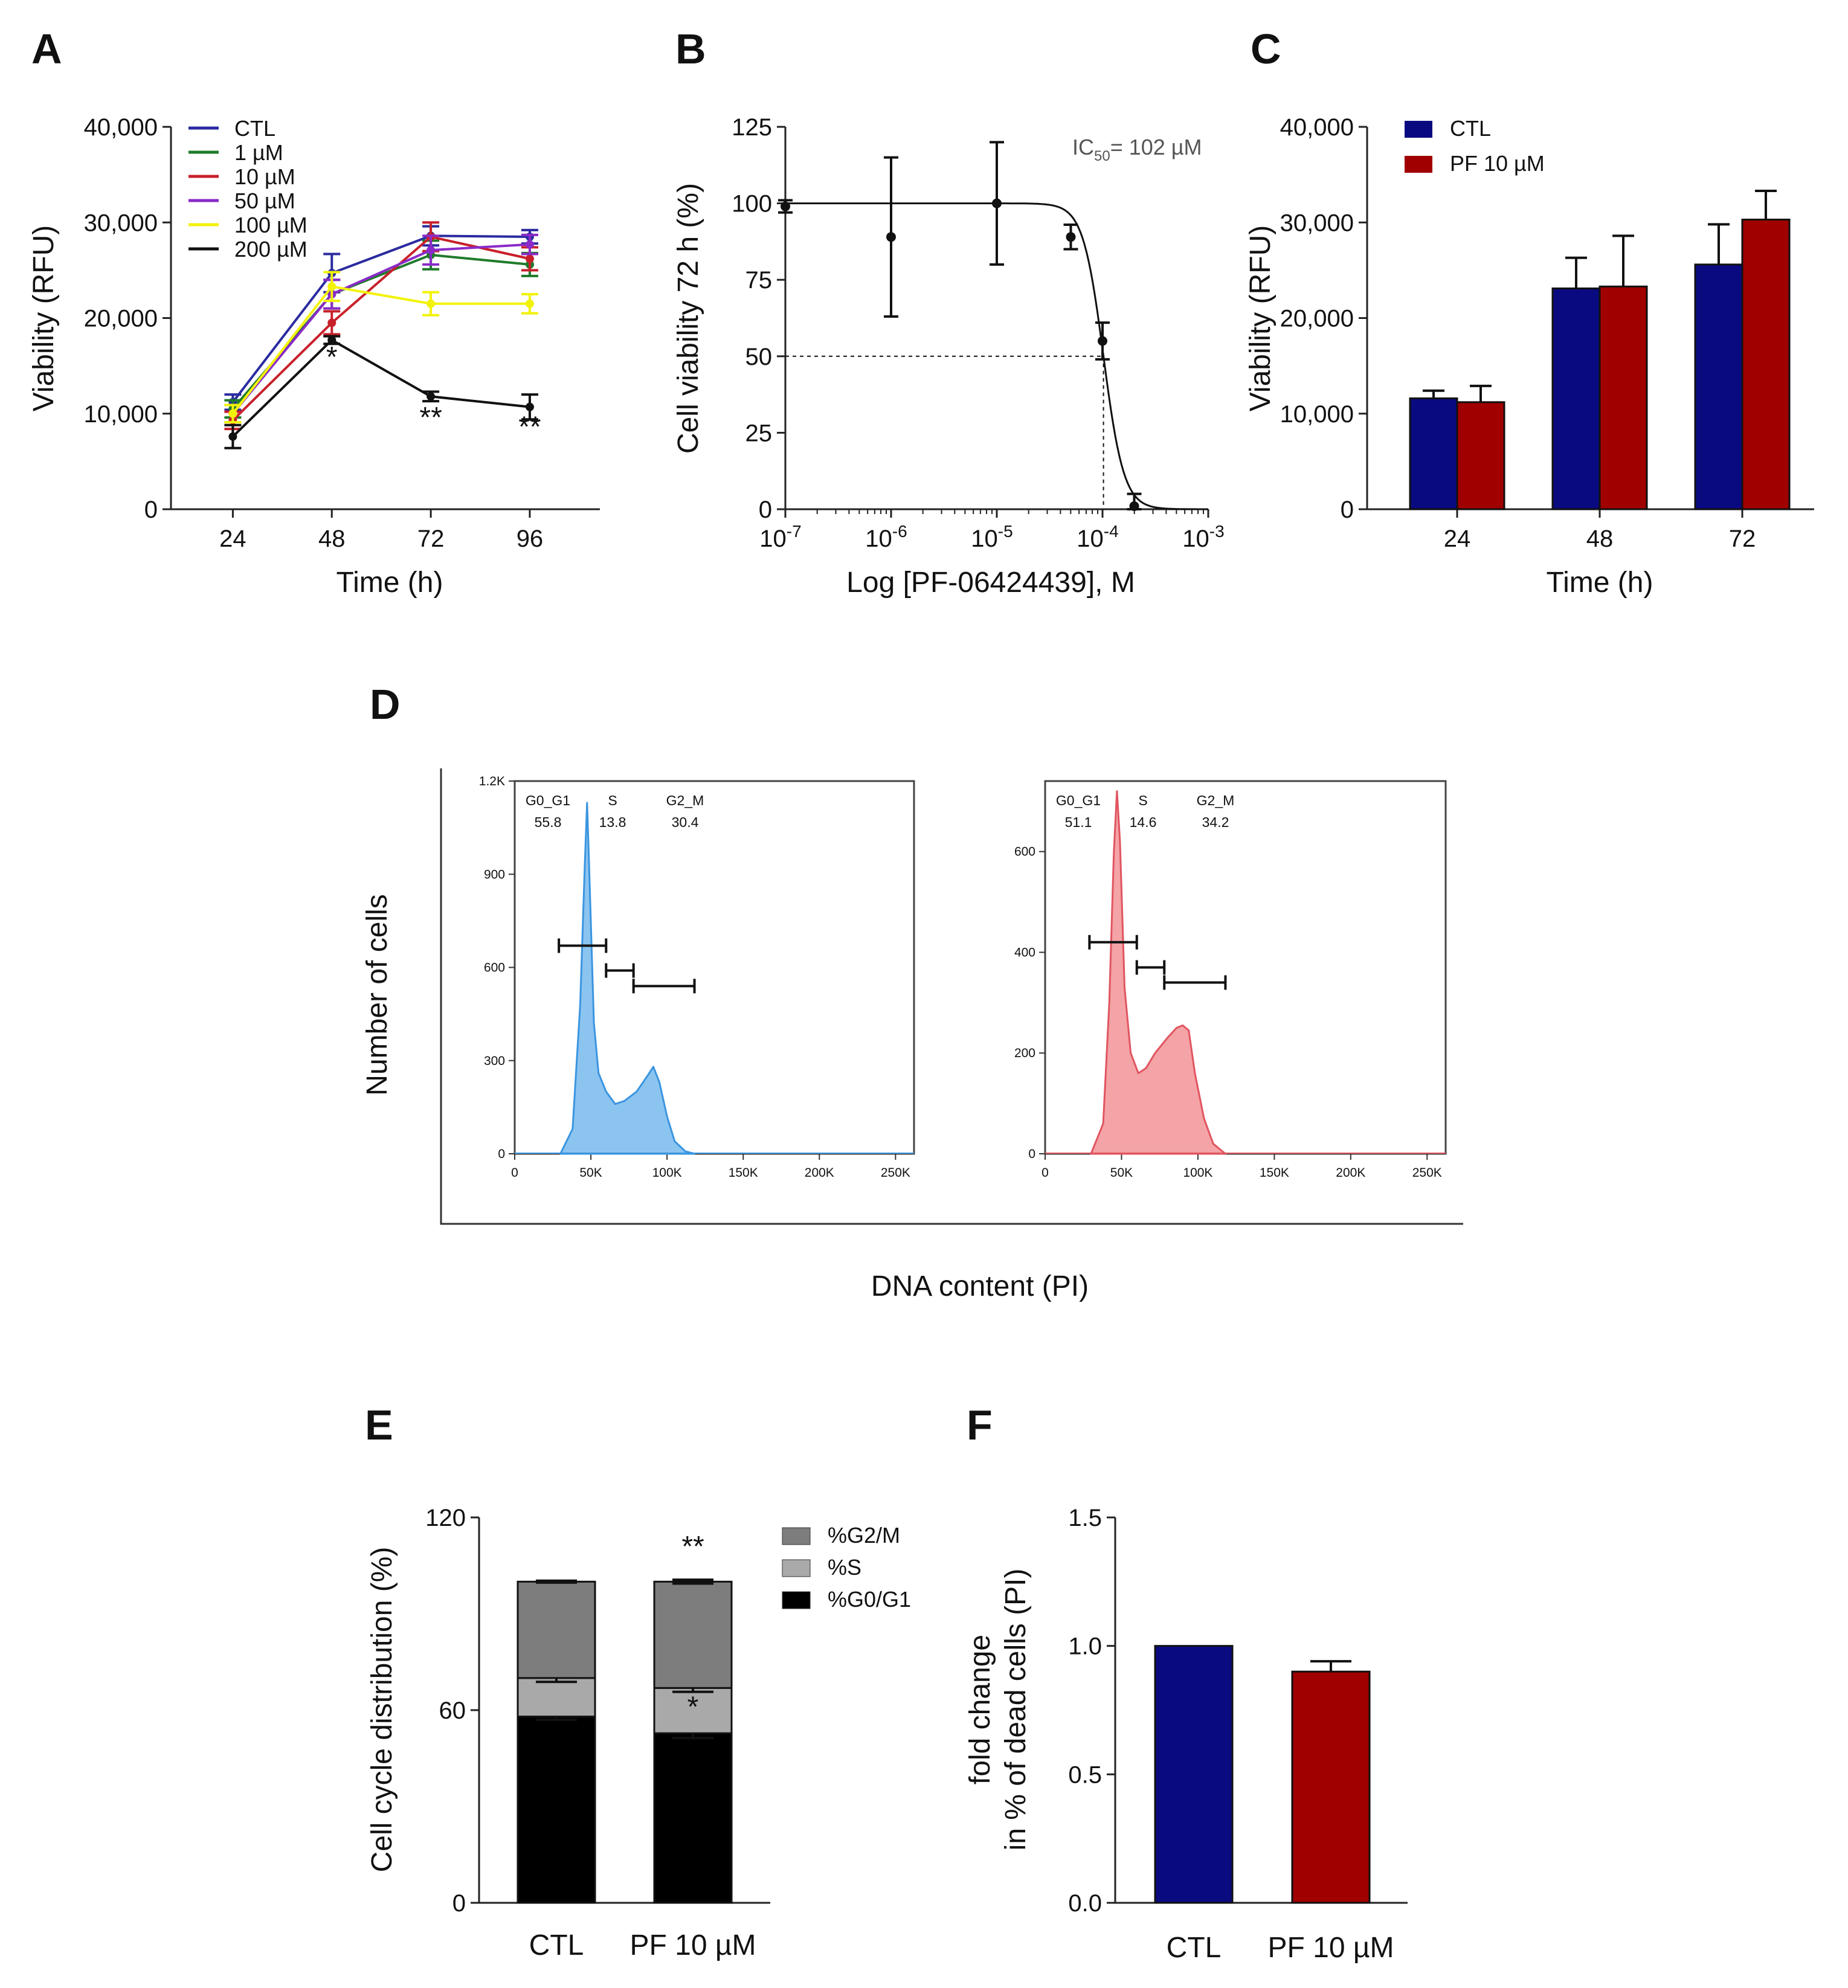  Describe the element at coordinates (1217, 531) in the screenshot. I see `x-tick-exponent: -3` at that location.